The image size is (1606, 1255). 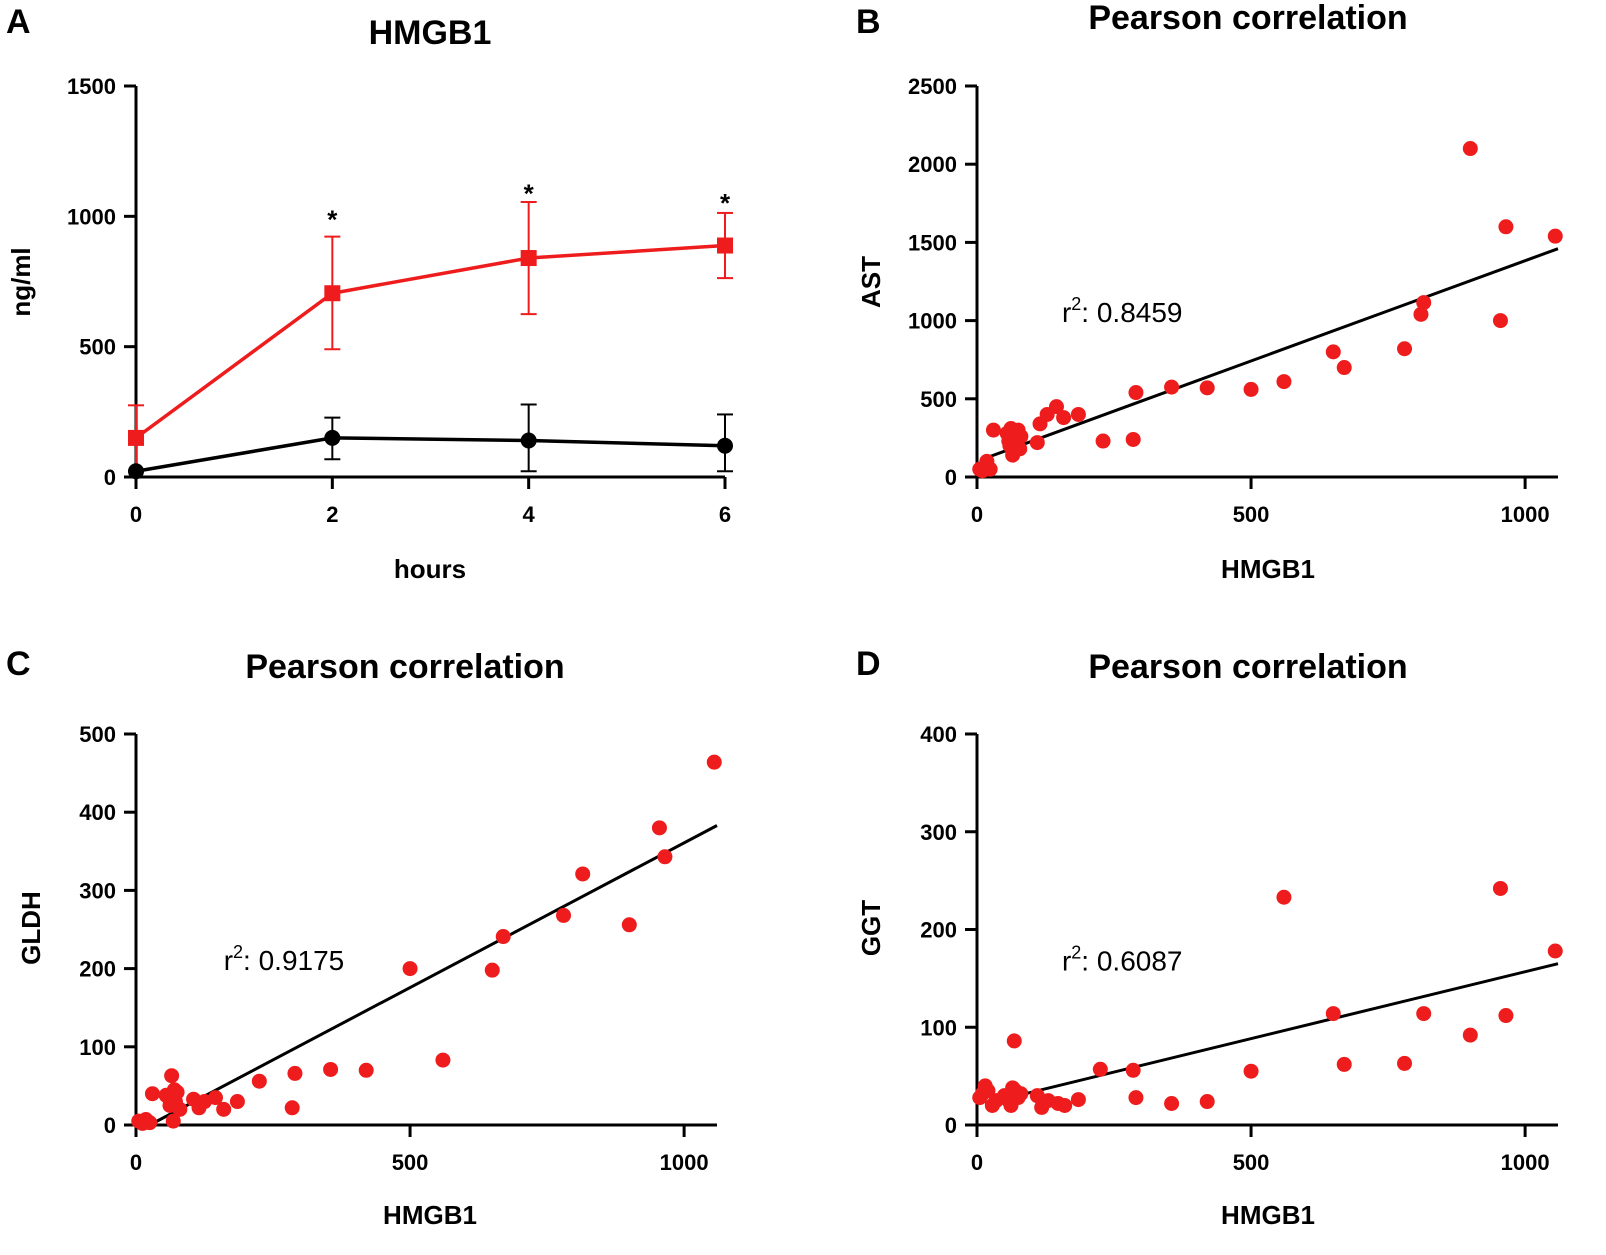 I want to click on r-squared-value: : 0.6087, so click(x=1131, y=961).